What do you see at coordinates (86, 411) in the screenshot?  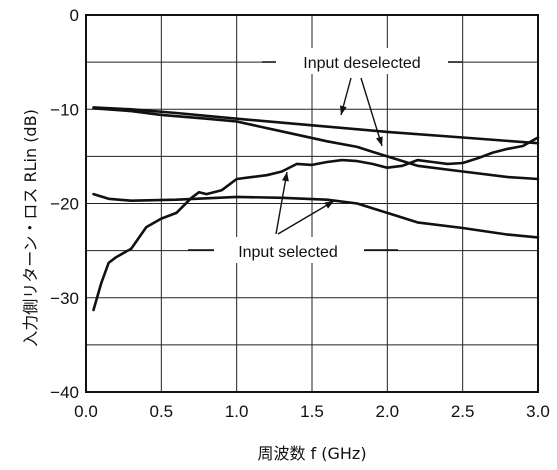 I see `x-tick-label: 0.0` at bounding box center [86, 411].